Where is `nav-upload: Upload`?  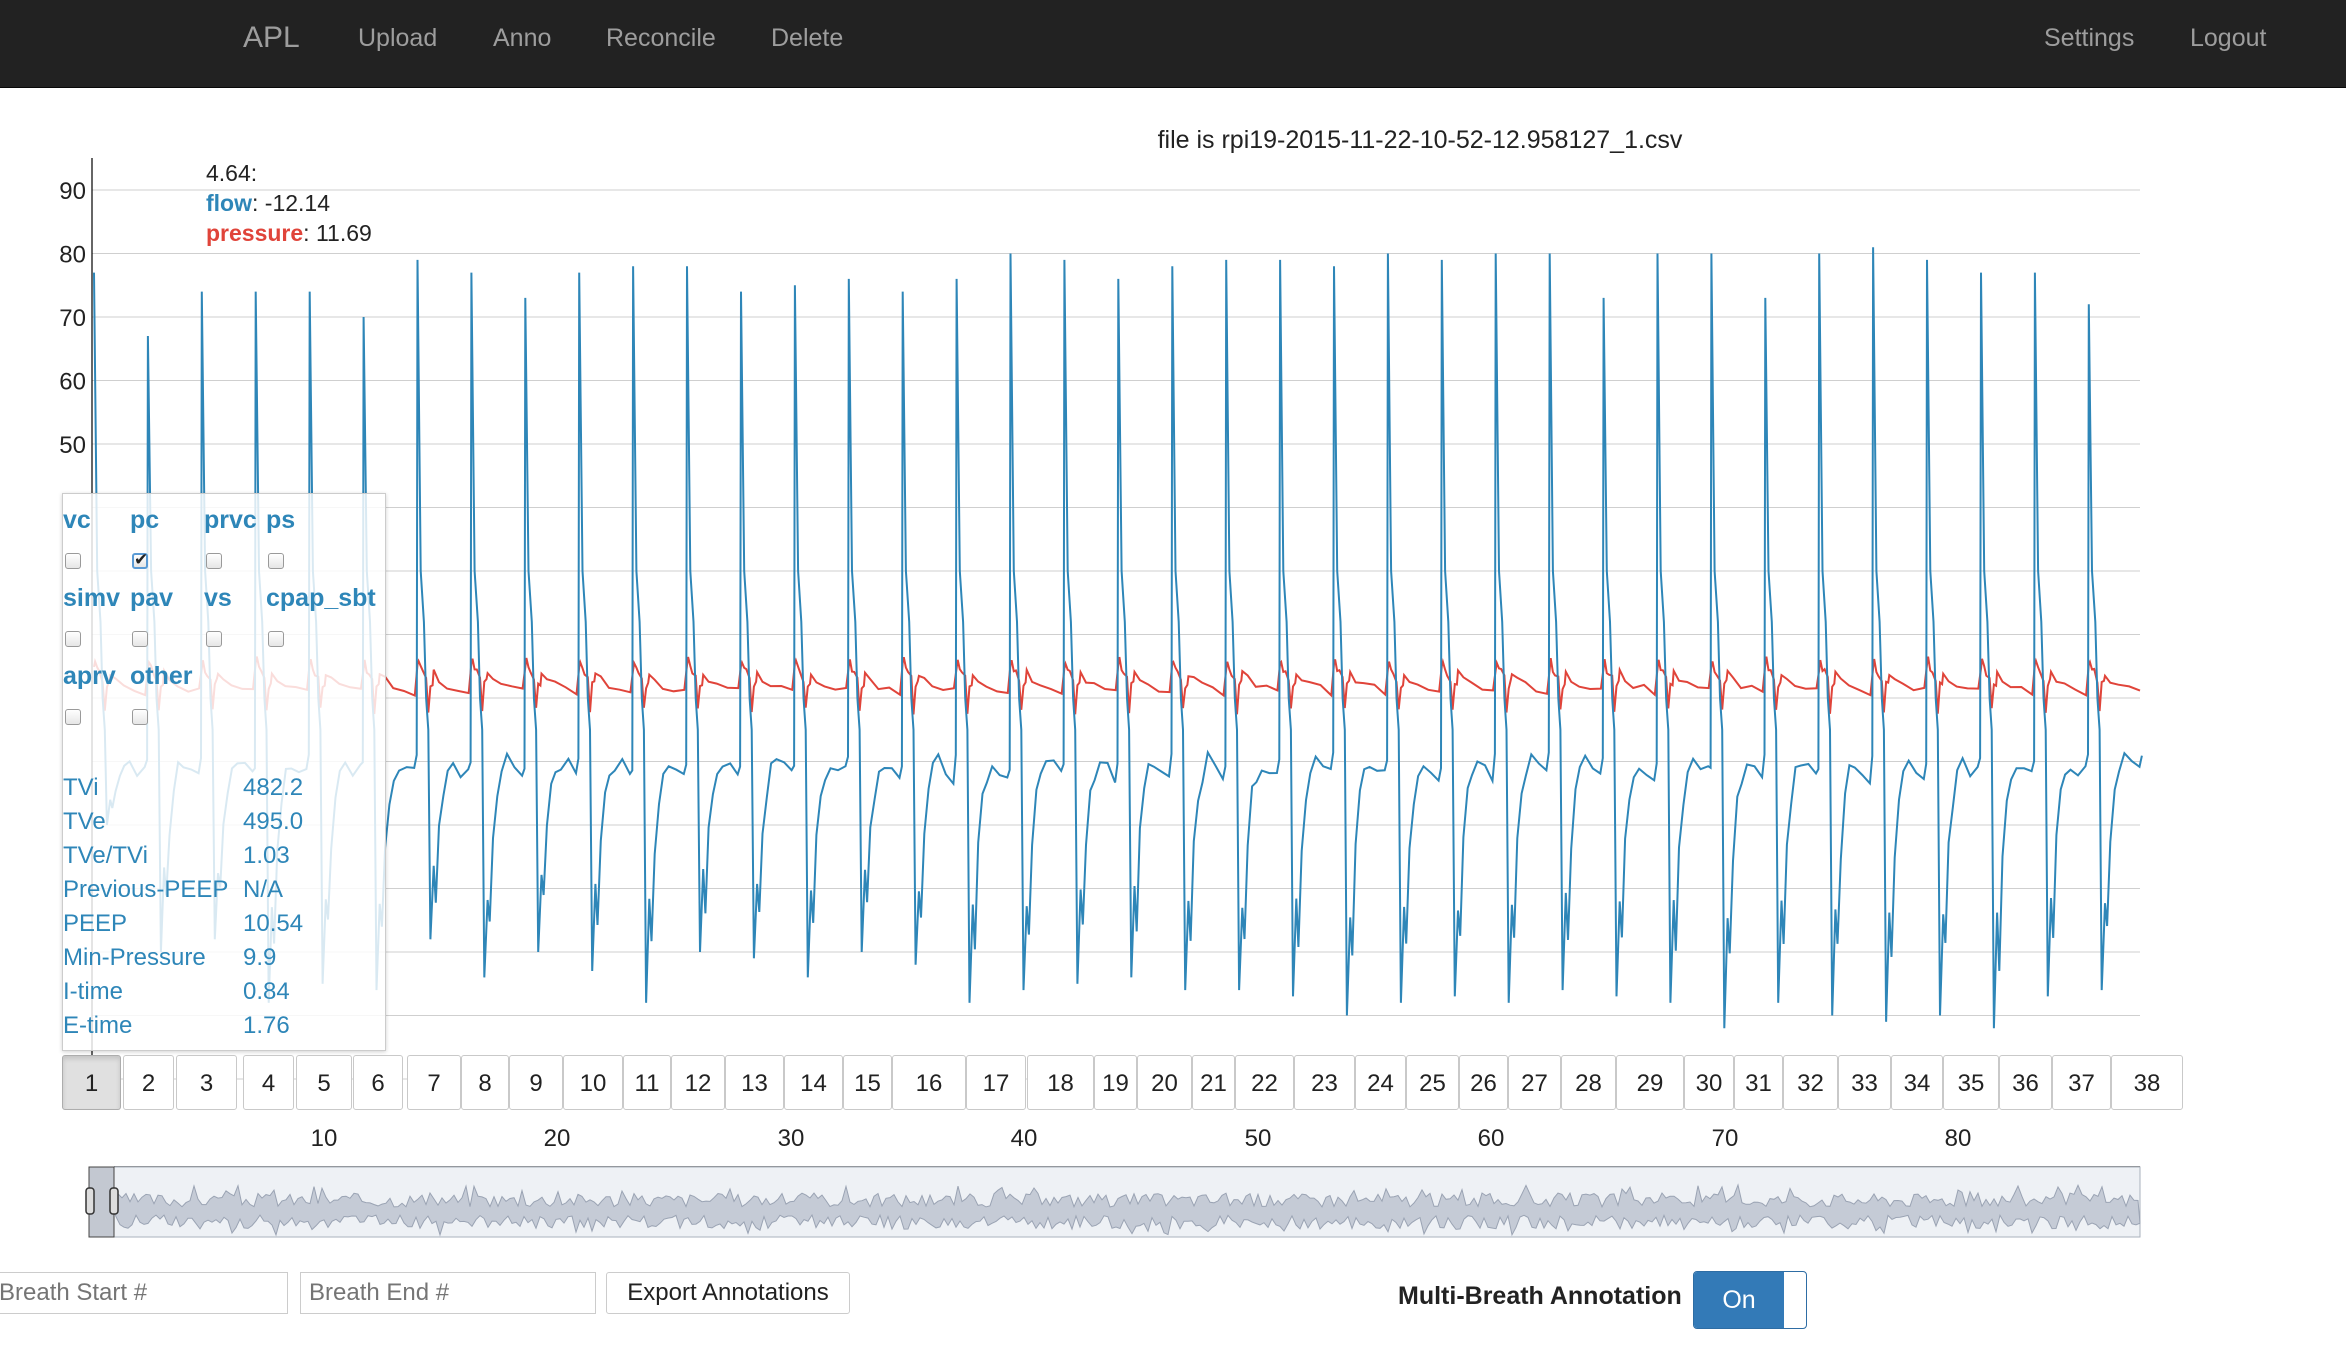 nav-upload: Upload is located at coordinates (398, 38).